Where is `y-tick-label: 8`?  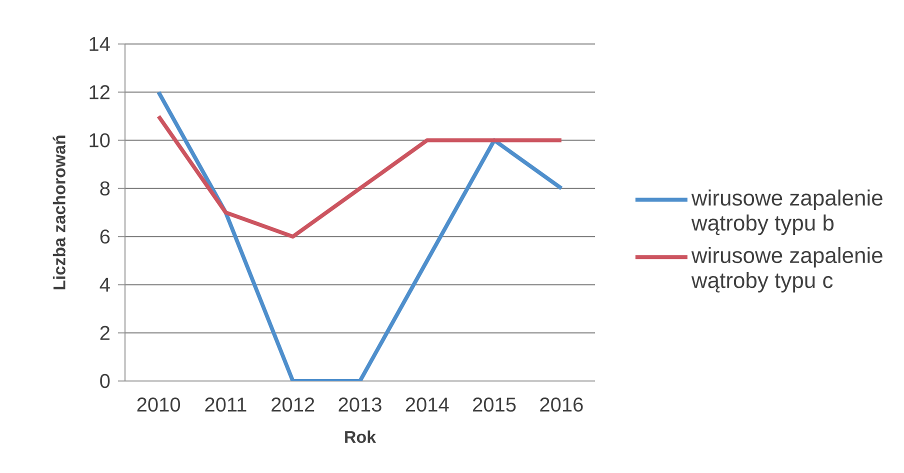 y-tick-label: 8 is located at coordinates (105, 188).